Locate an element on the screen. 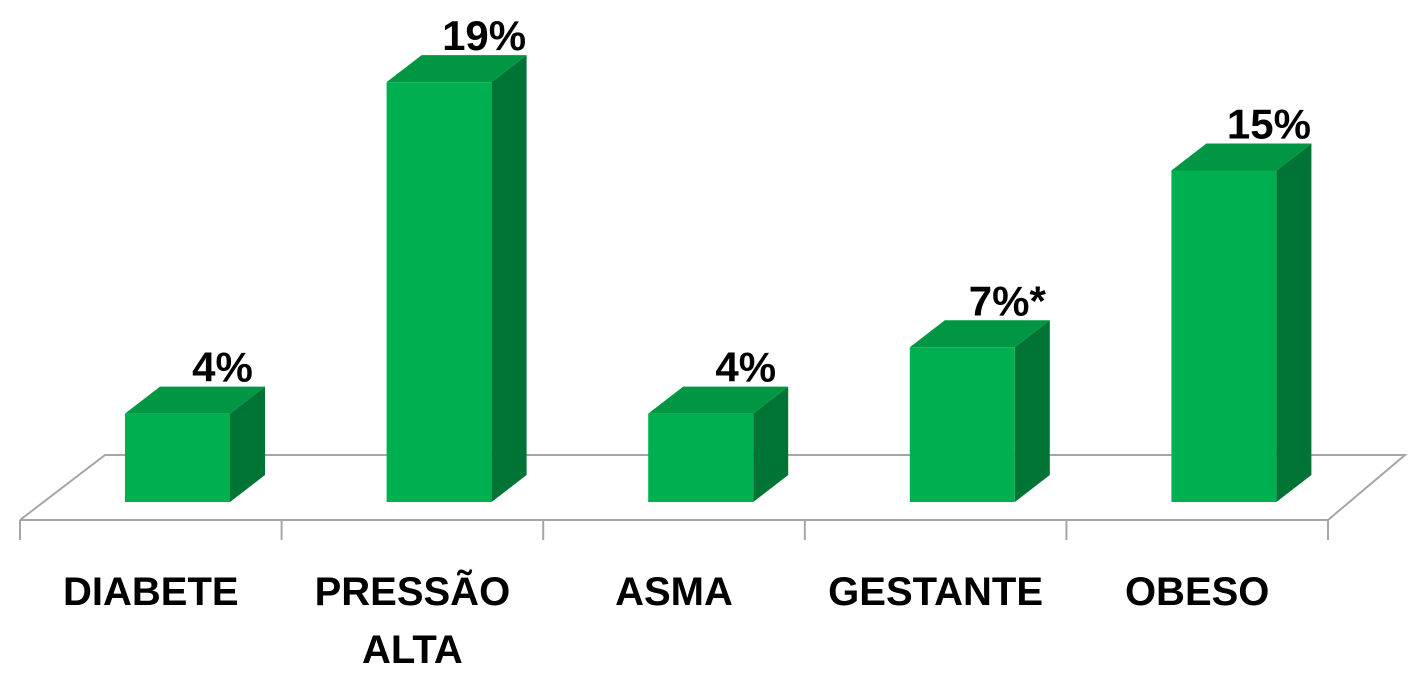  x-tick-label: OBESO is located at coordinates (1197, 592).